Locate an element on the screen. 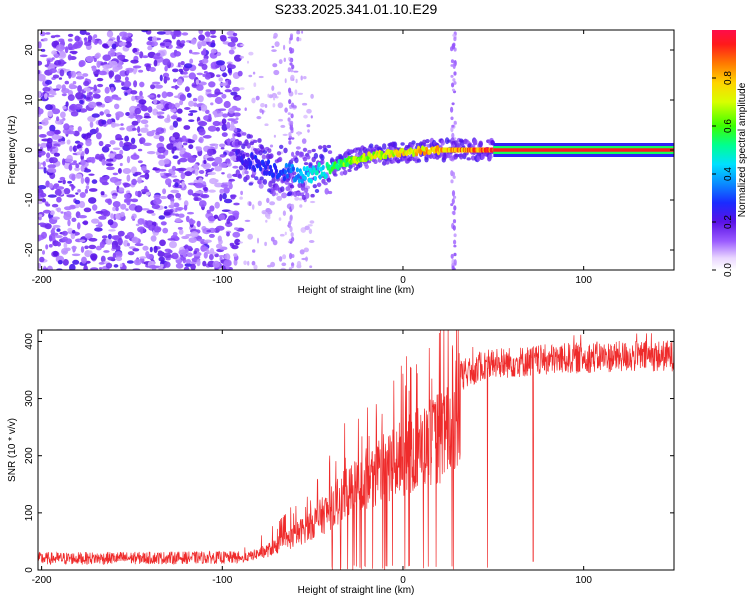 This screenshot has height=600, width=750. spectrogram-ylabel: Frequency (Hz) is located at coordinates (12, 150).